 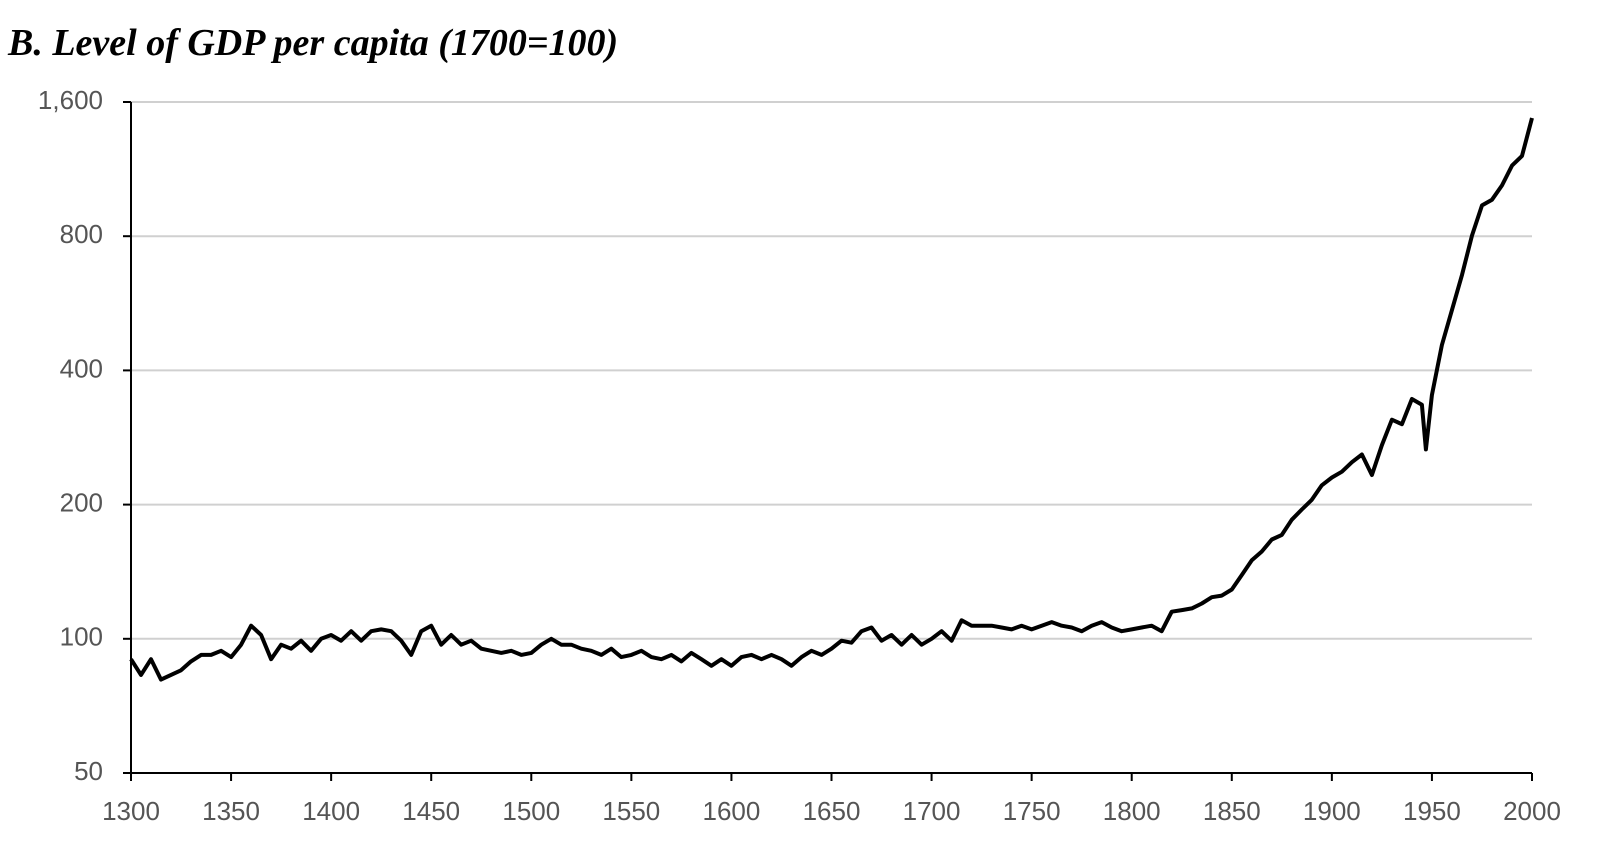 I want to click on y-tick-label: 800, so click(x=81, y=234).